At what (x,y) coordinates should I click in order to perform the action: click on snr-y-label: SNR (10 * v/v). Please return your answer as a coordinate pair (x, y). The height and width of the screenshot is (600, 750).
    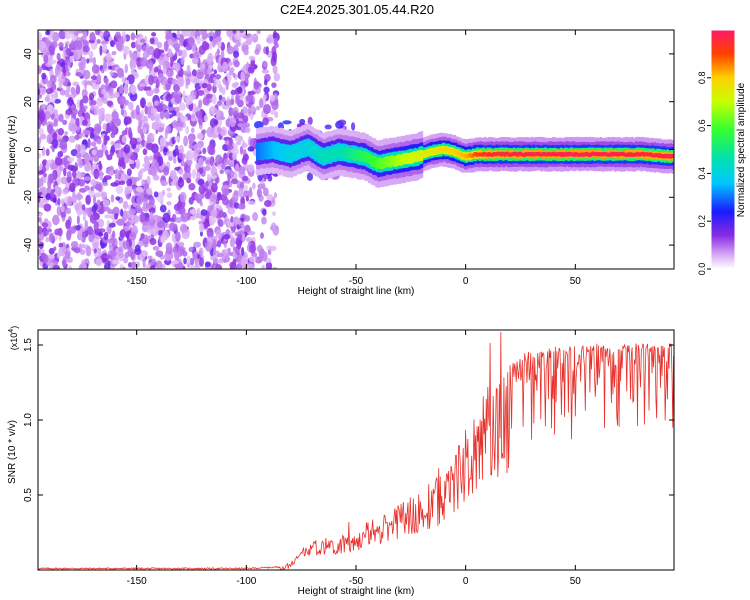
    Looking at the image, I should click on (12, 452).